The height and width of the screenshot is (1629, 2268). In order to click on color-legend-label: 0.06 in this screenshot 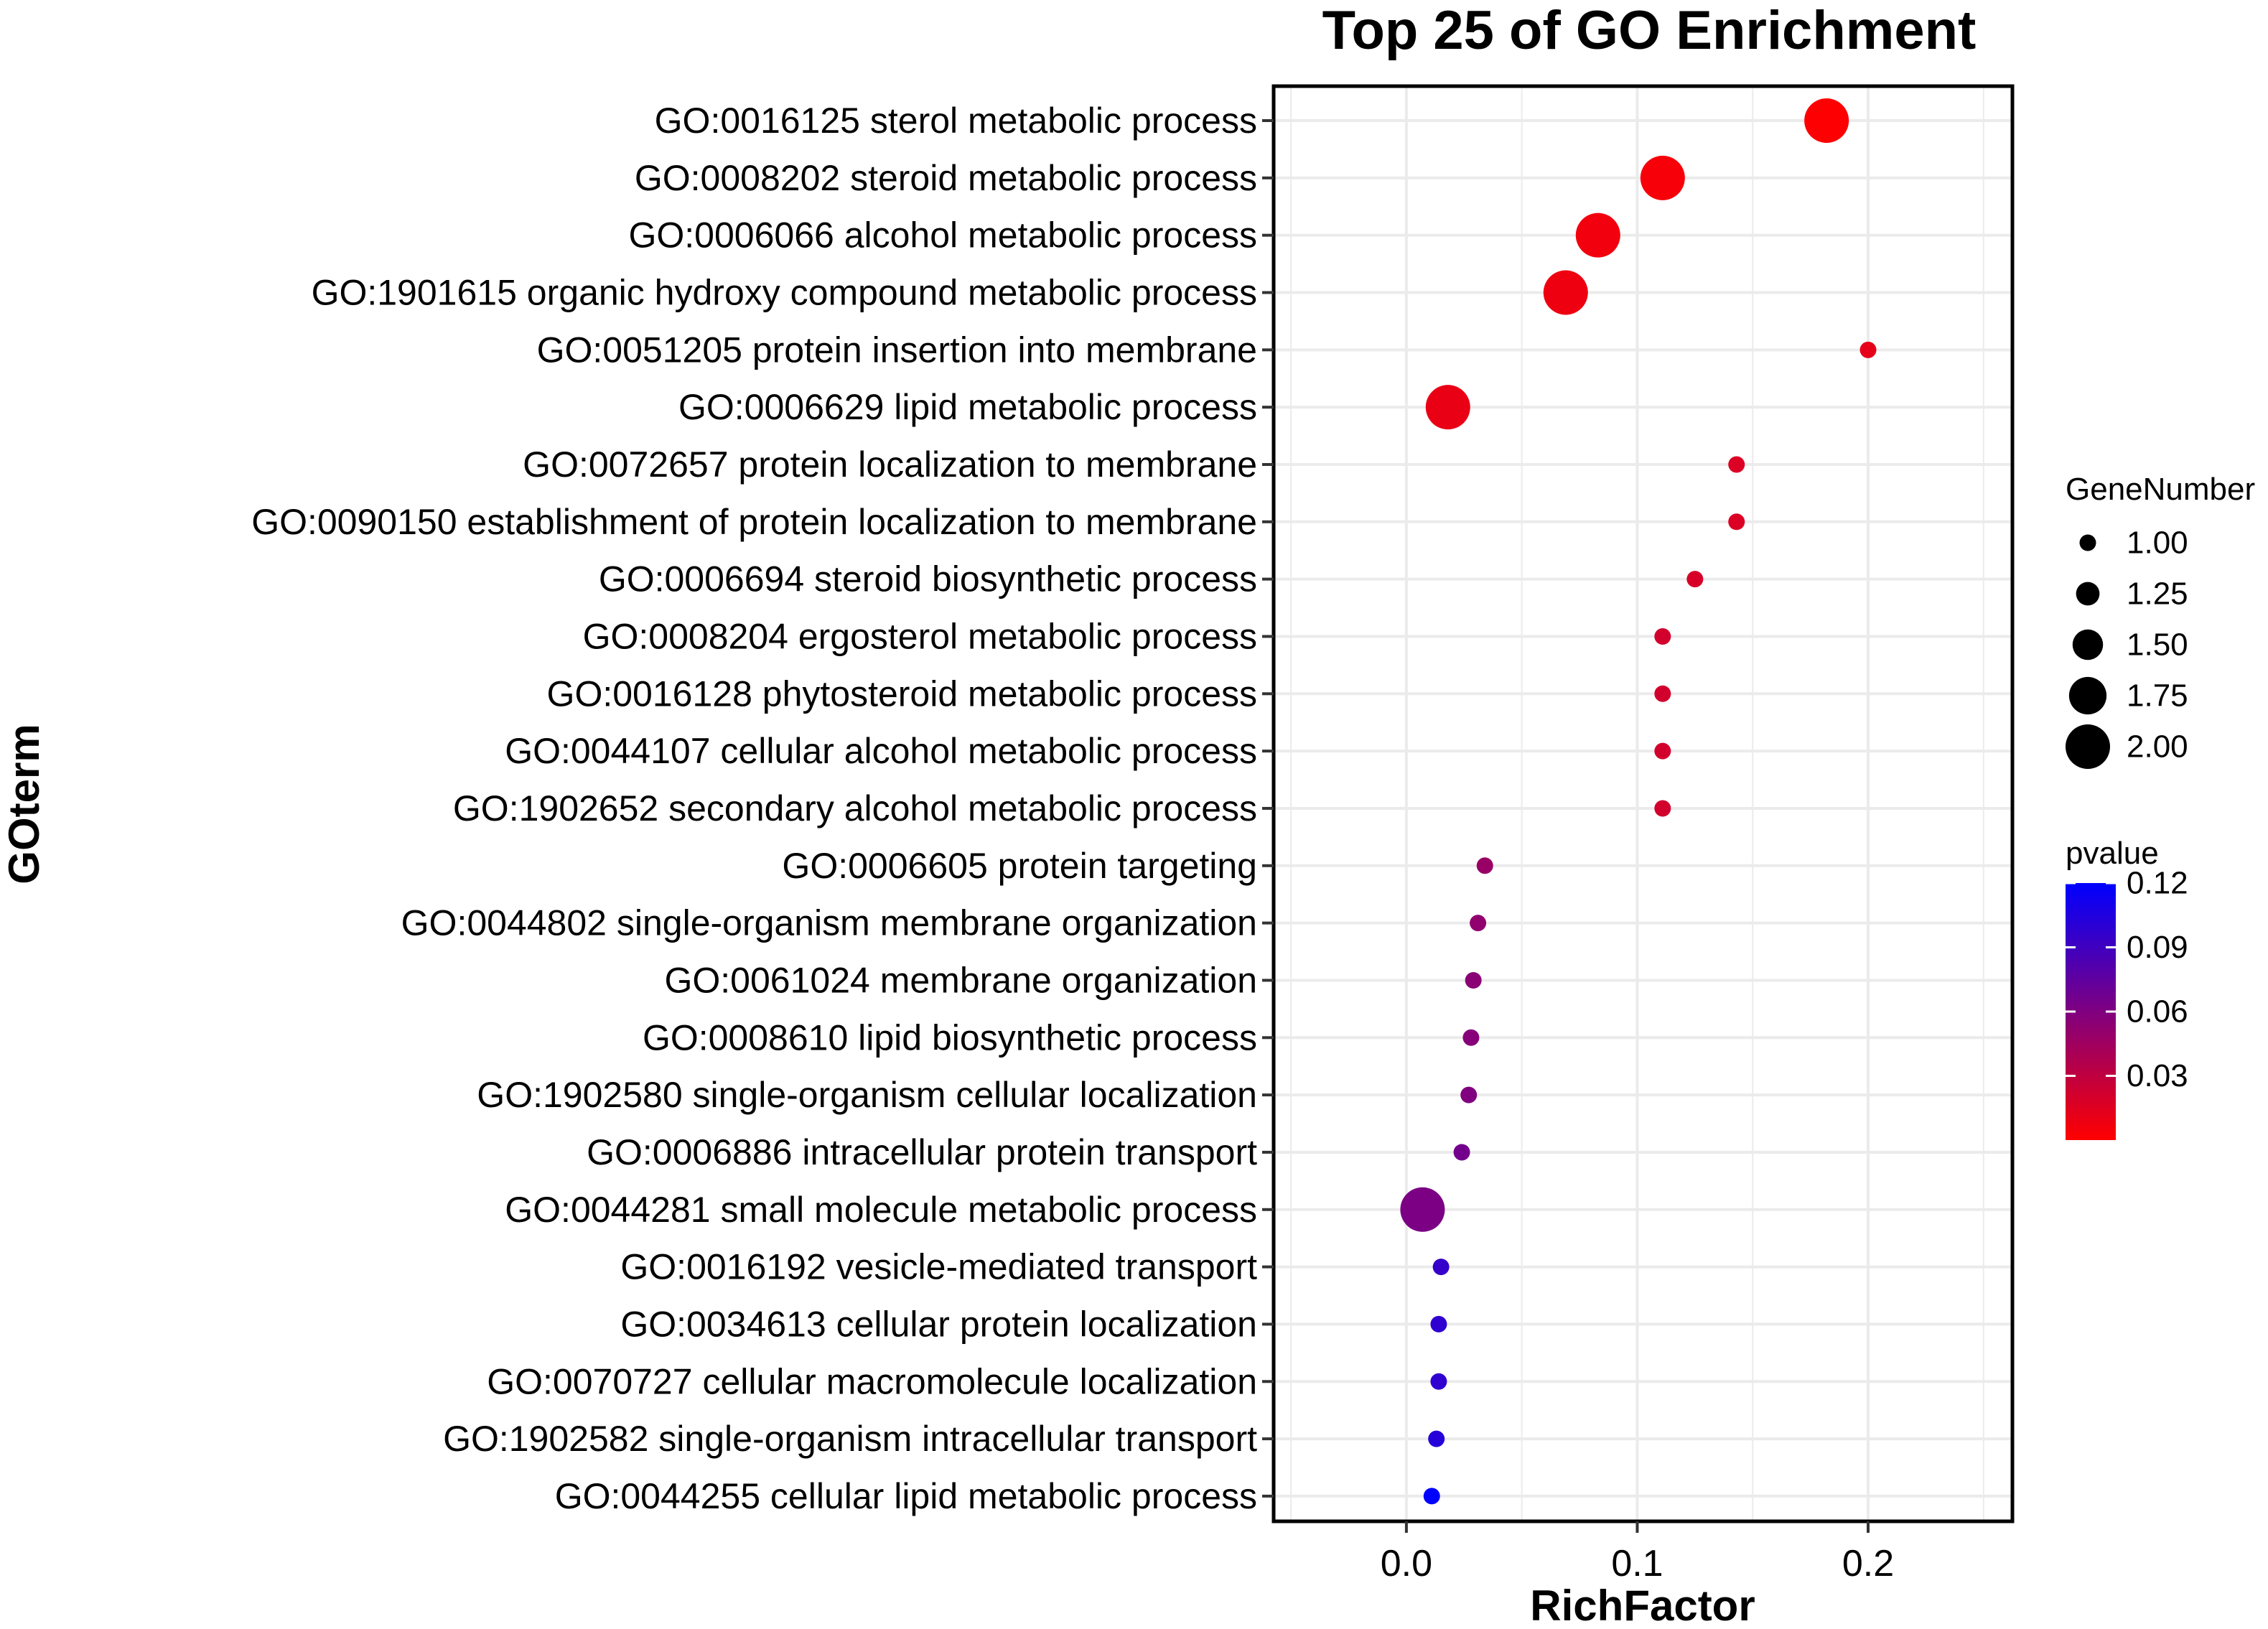, I will do `click(2157, 1012)`.